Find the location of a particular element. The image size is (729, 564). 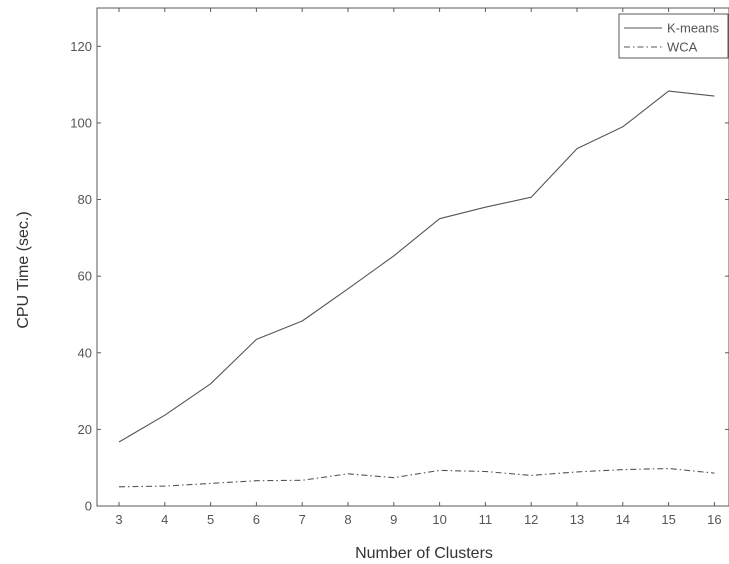

y-tick-label-100: 100 is located at coordinates (81, 122).